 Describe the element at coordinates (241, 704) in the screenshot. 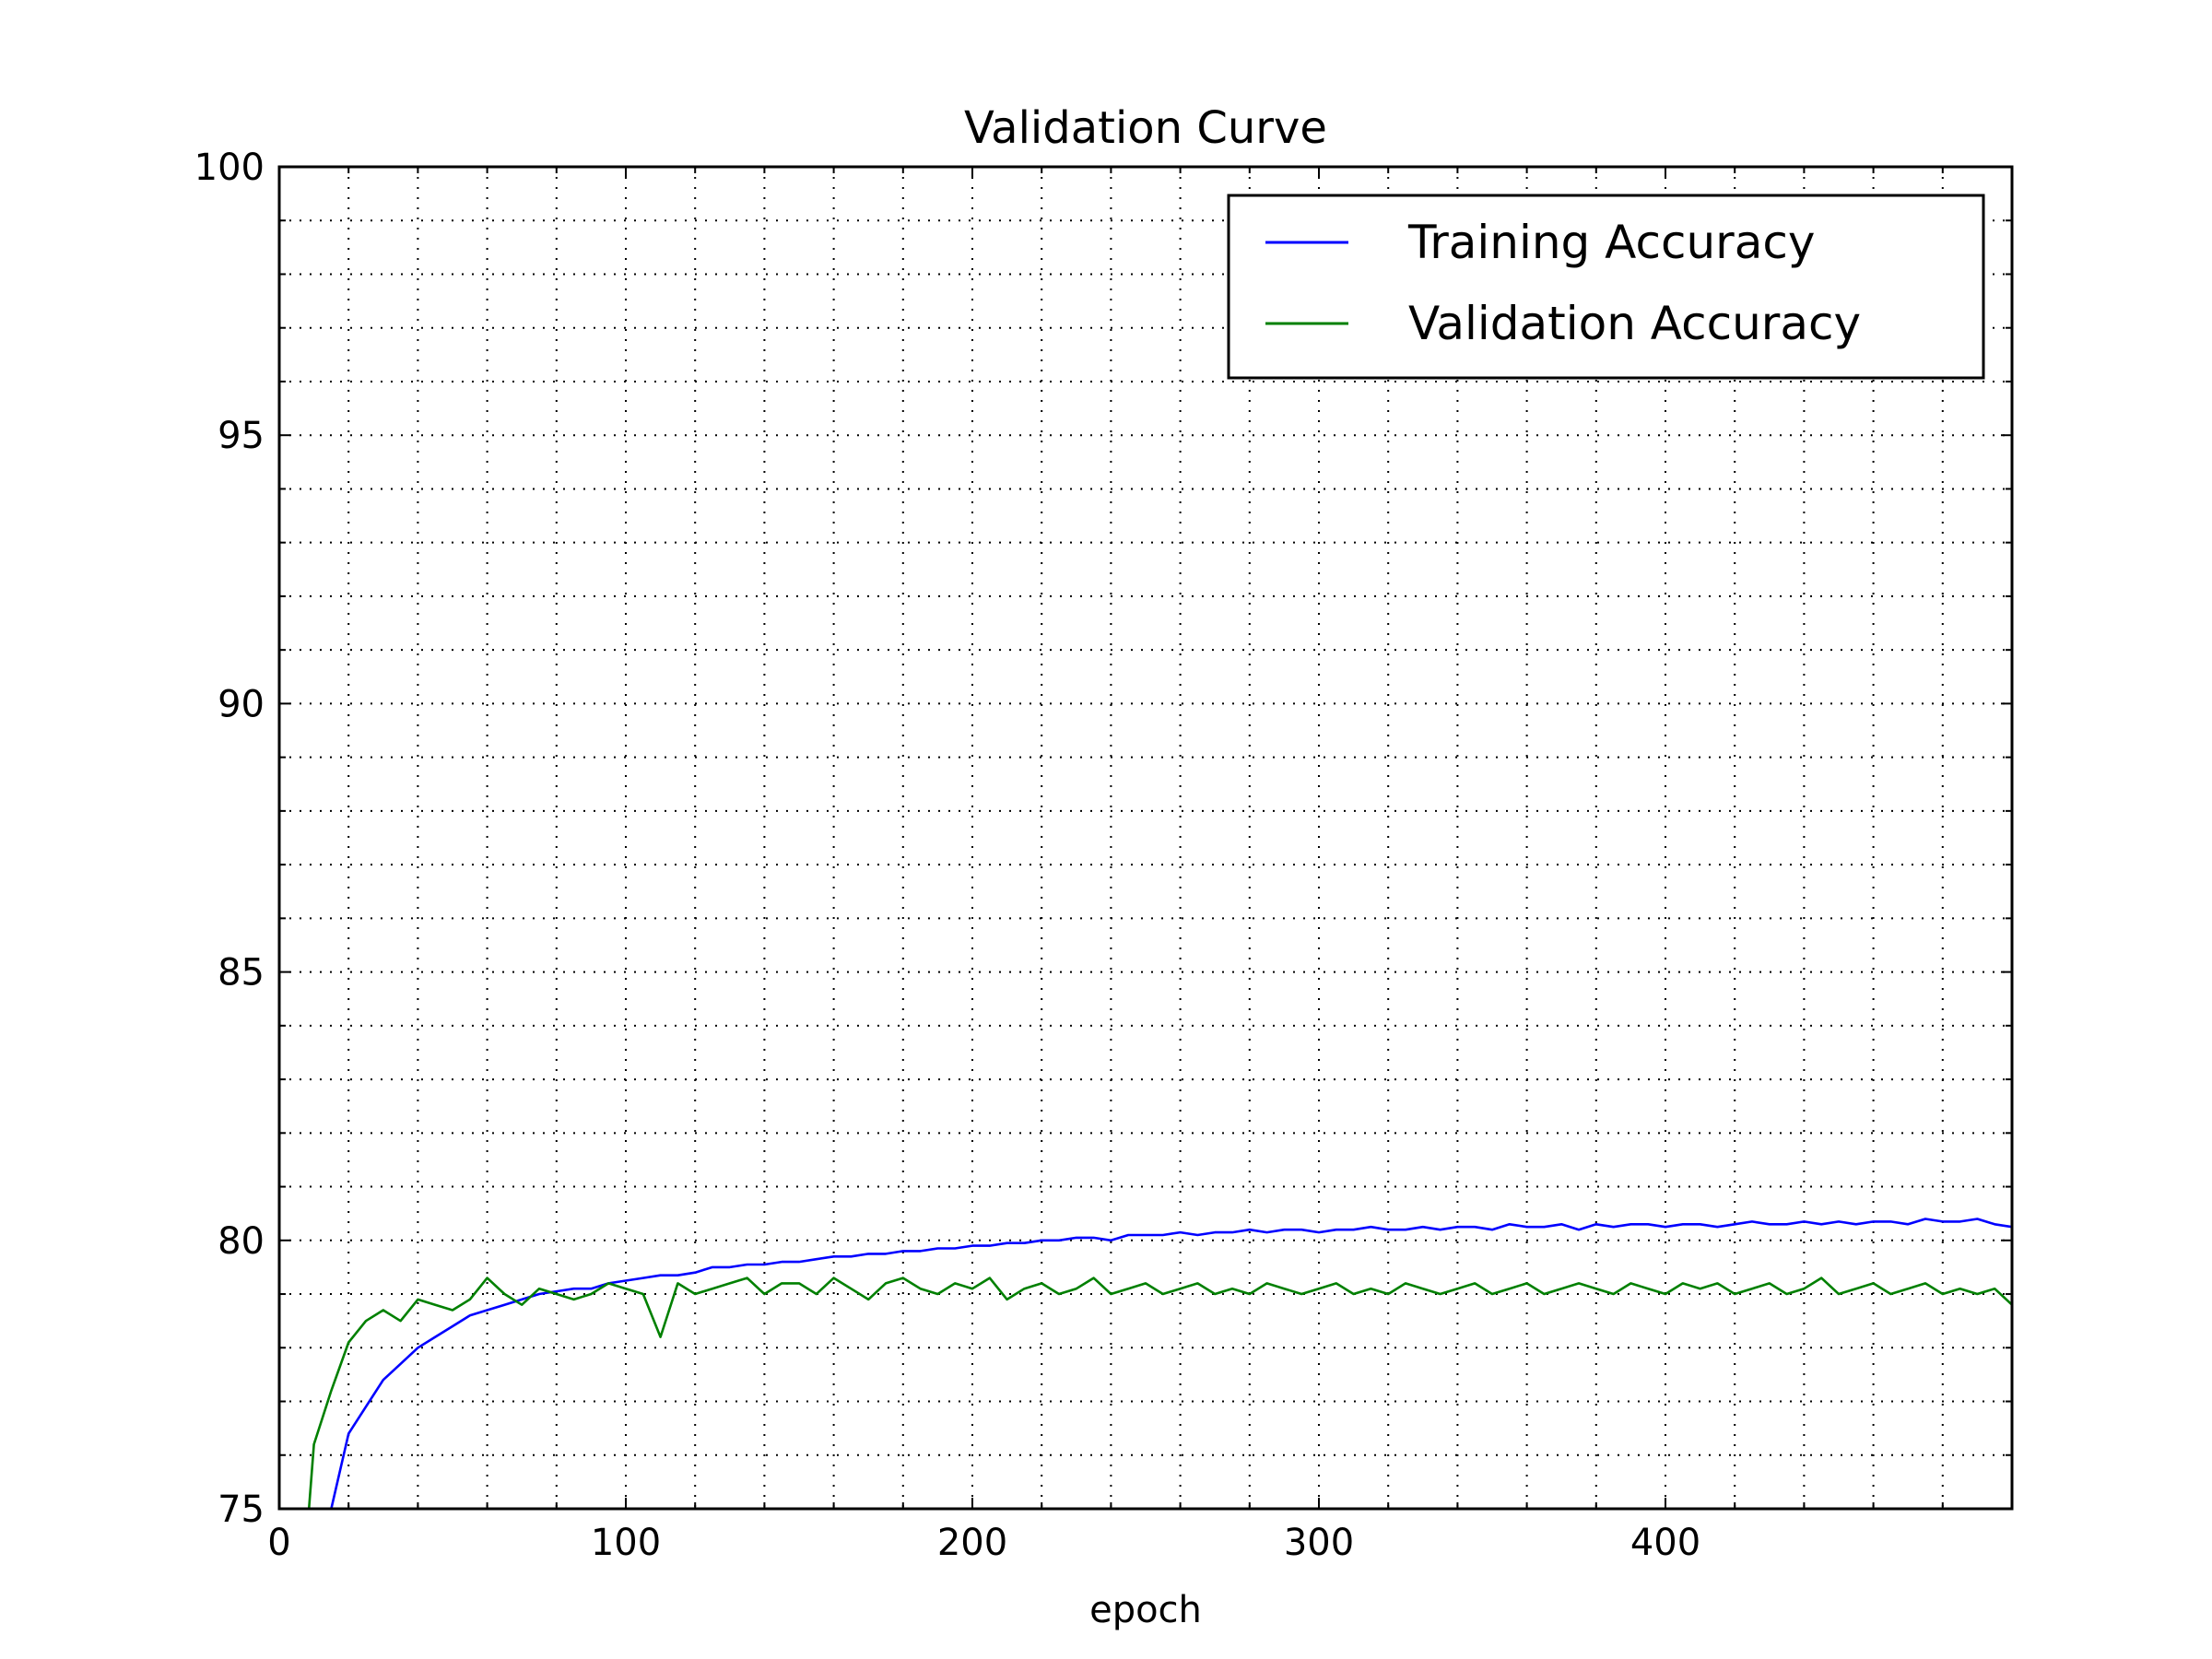

I see `y-tick-label: 90` at that location.